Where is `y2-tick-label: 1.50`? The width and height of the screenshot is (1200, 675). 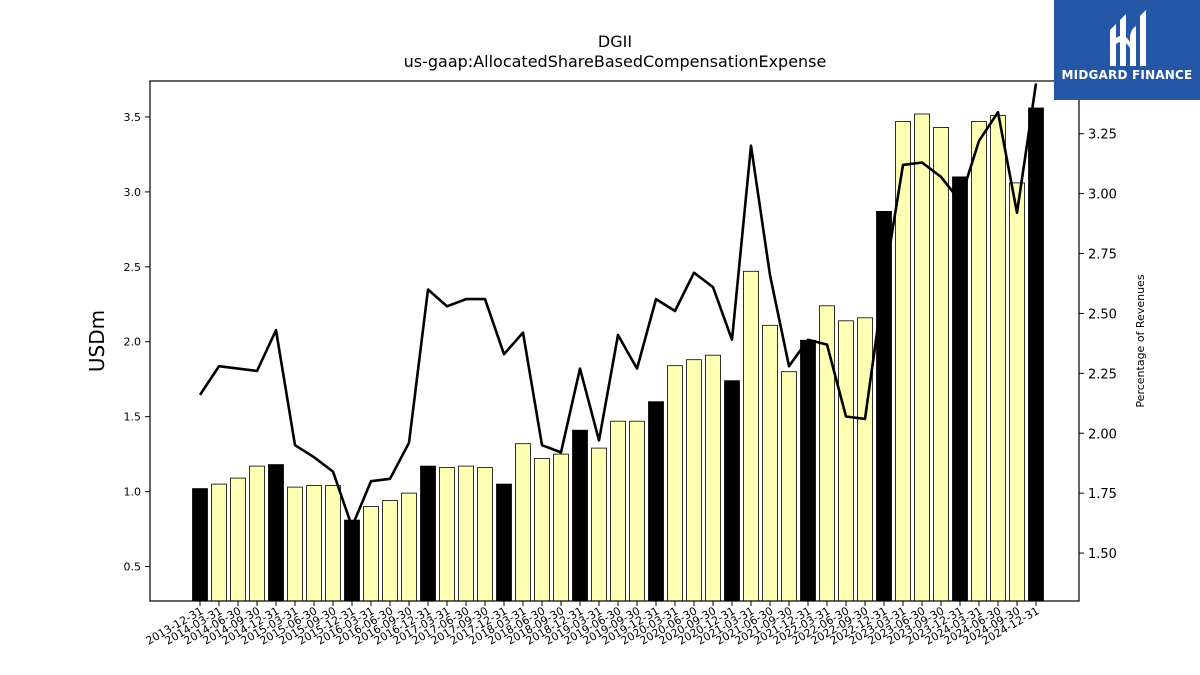
y2-tick-label: 1.50 is located at coordinates (1102, 554).